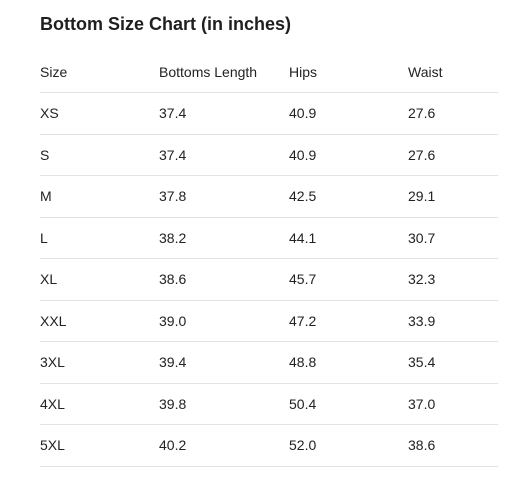  What do you see at coordinates (453, 72) in the screenshot?
I see `column-header-waist: Waist` at bounding box center [453, 72].